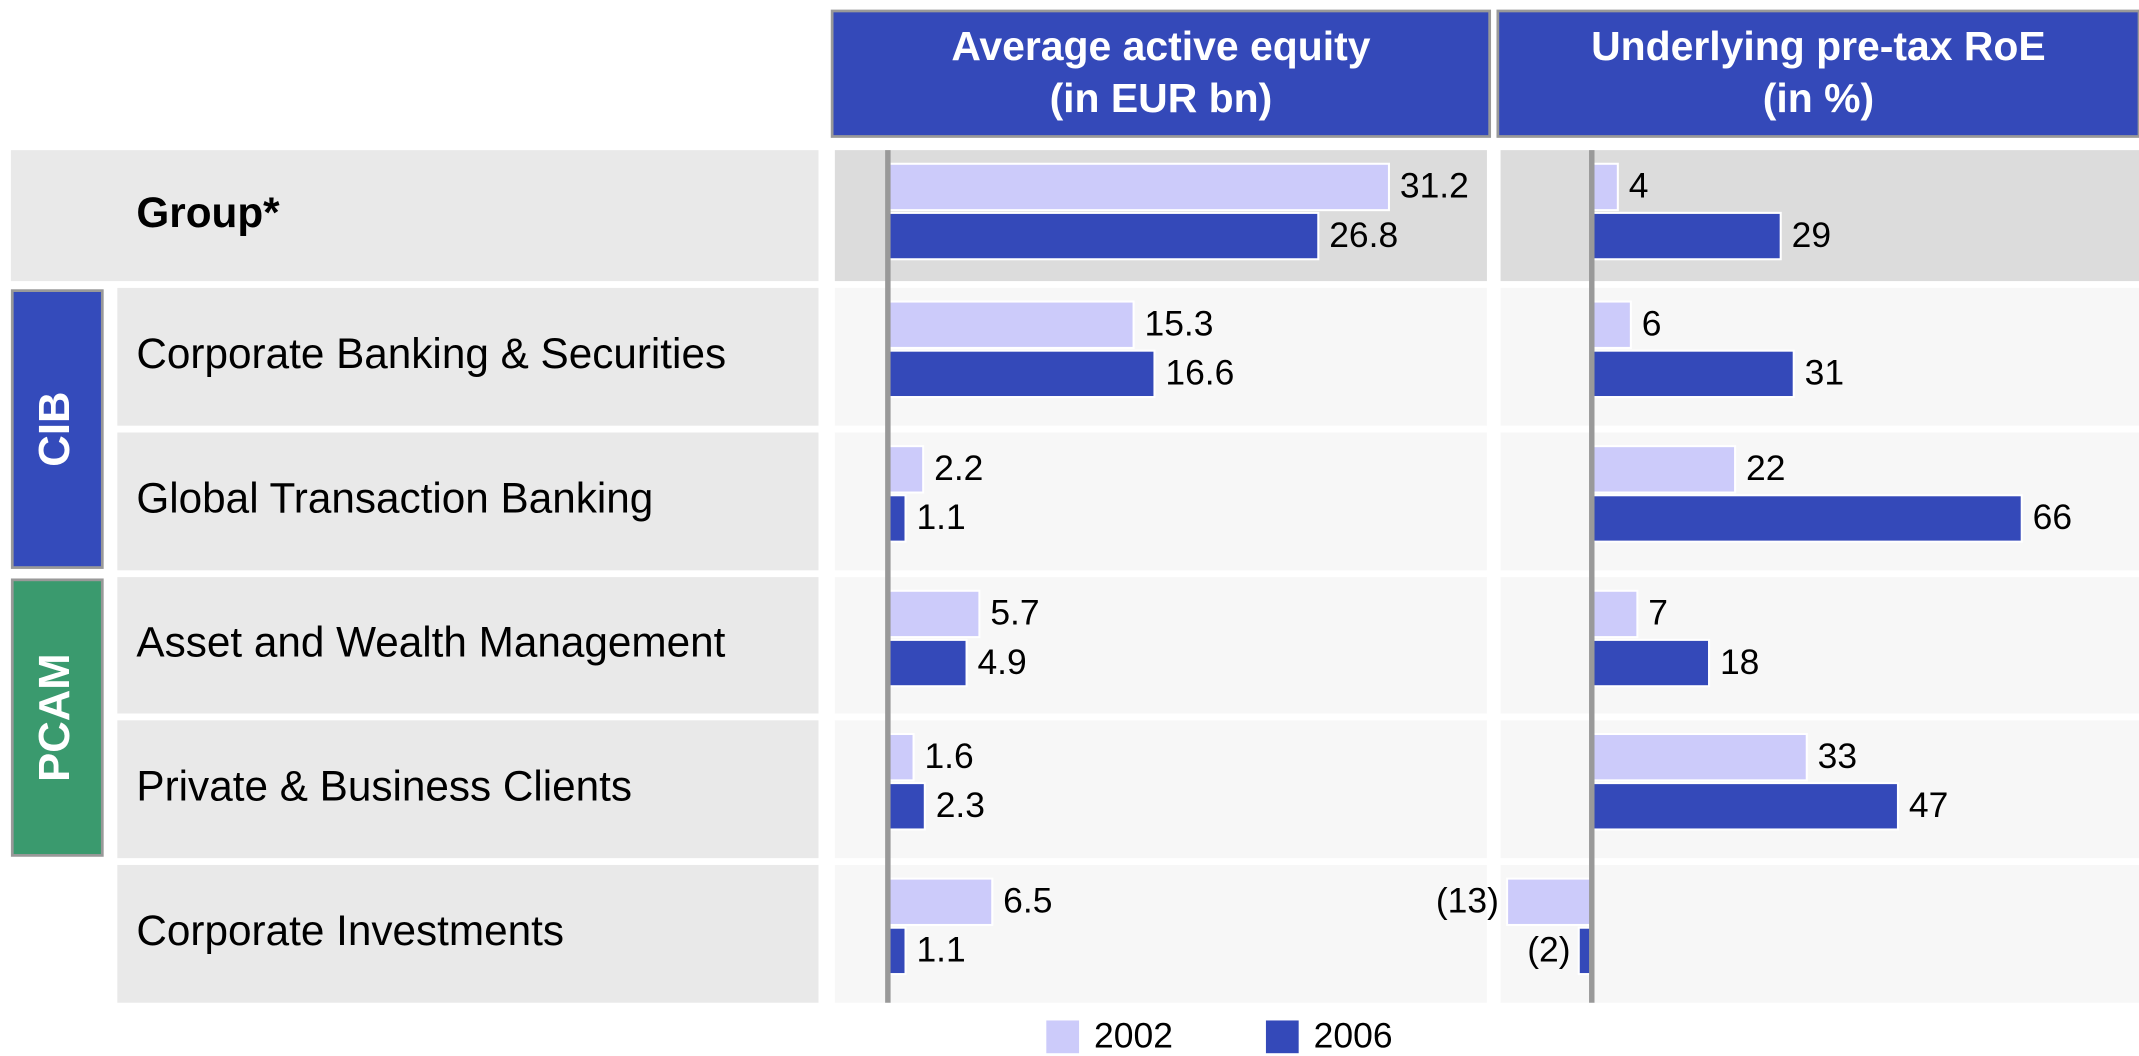  I want to click on group-label: CIB, so click(54, 429).